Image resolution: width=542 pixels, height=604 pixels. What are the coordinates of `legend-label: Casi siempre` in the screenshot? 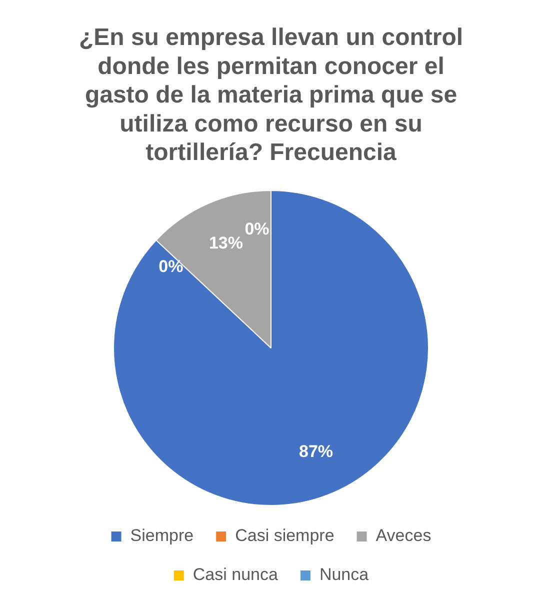 It's located at (284, 536).